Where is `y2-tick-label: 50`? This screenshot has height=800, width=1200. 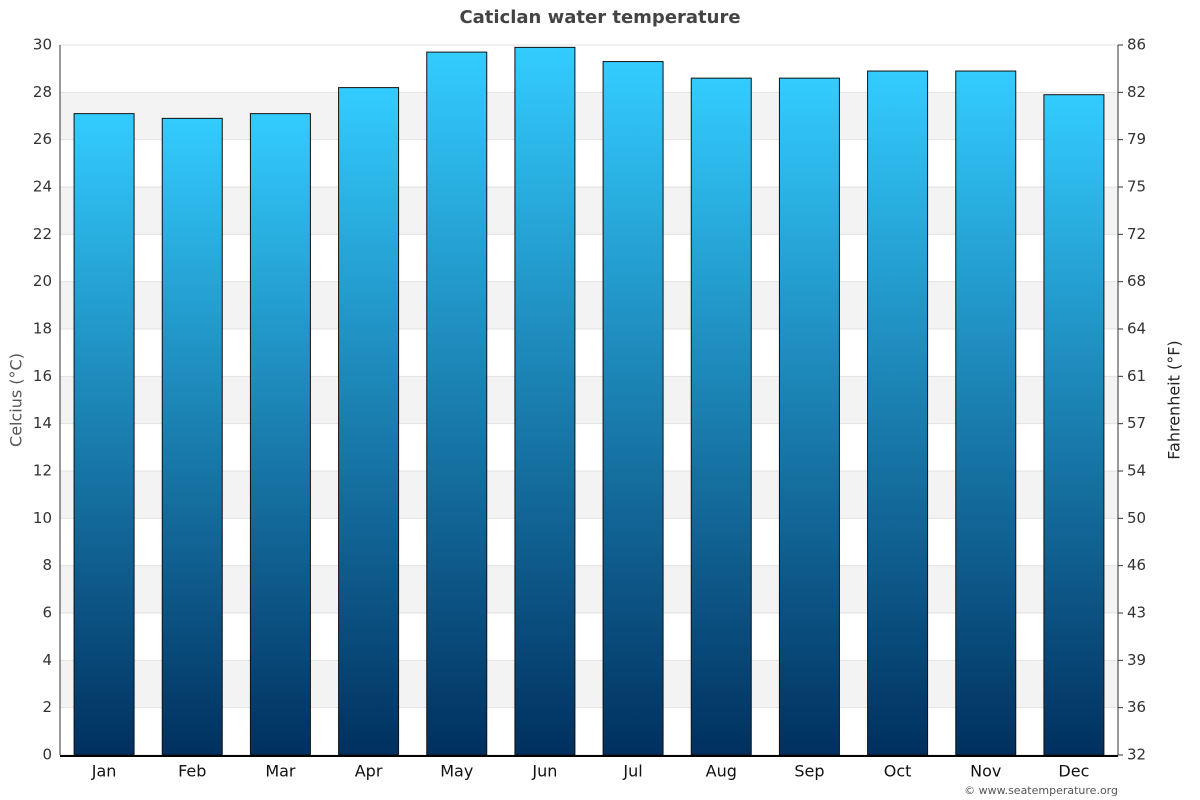
y2-tick-label: 50 is located at coordinates (1136, 518).